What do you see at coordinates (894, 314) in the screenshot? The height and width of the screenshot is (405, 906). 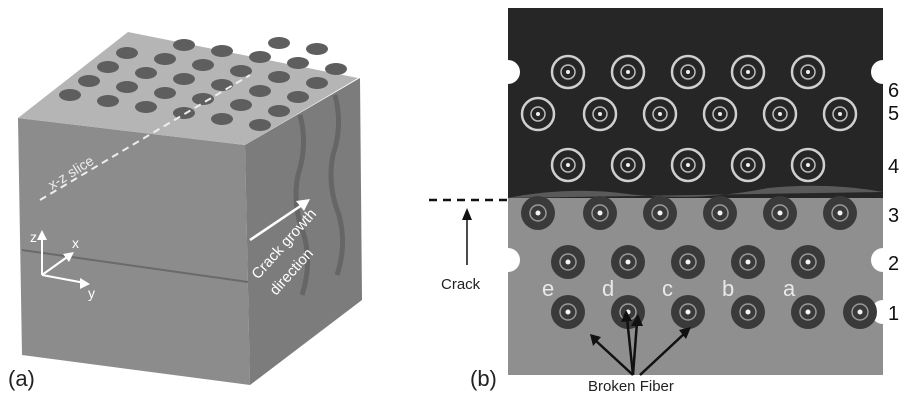 I see `row-number-1: 1` at bounding box center [894, 314].